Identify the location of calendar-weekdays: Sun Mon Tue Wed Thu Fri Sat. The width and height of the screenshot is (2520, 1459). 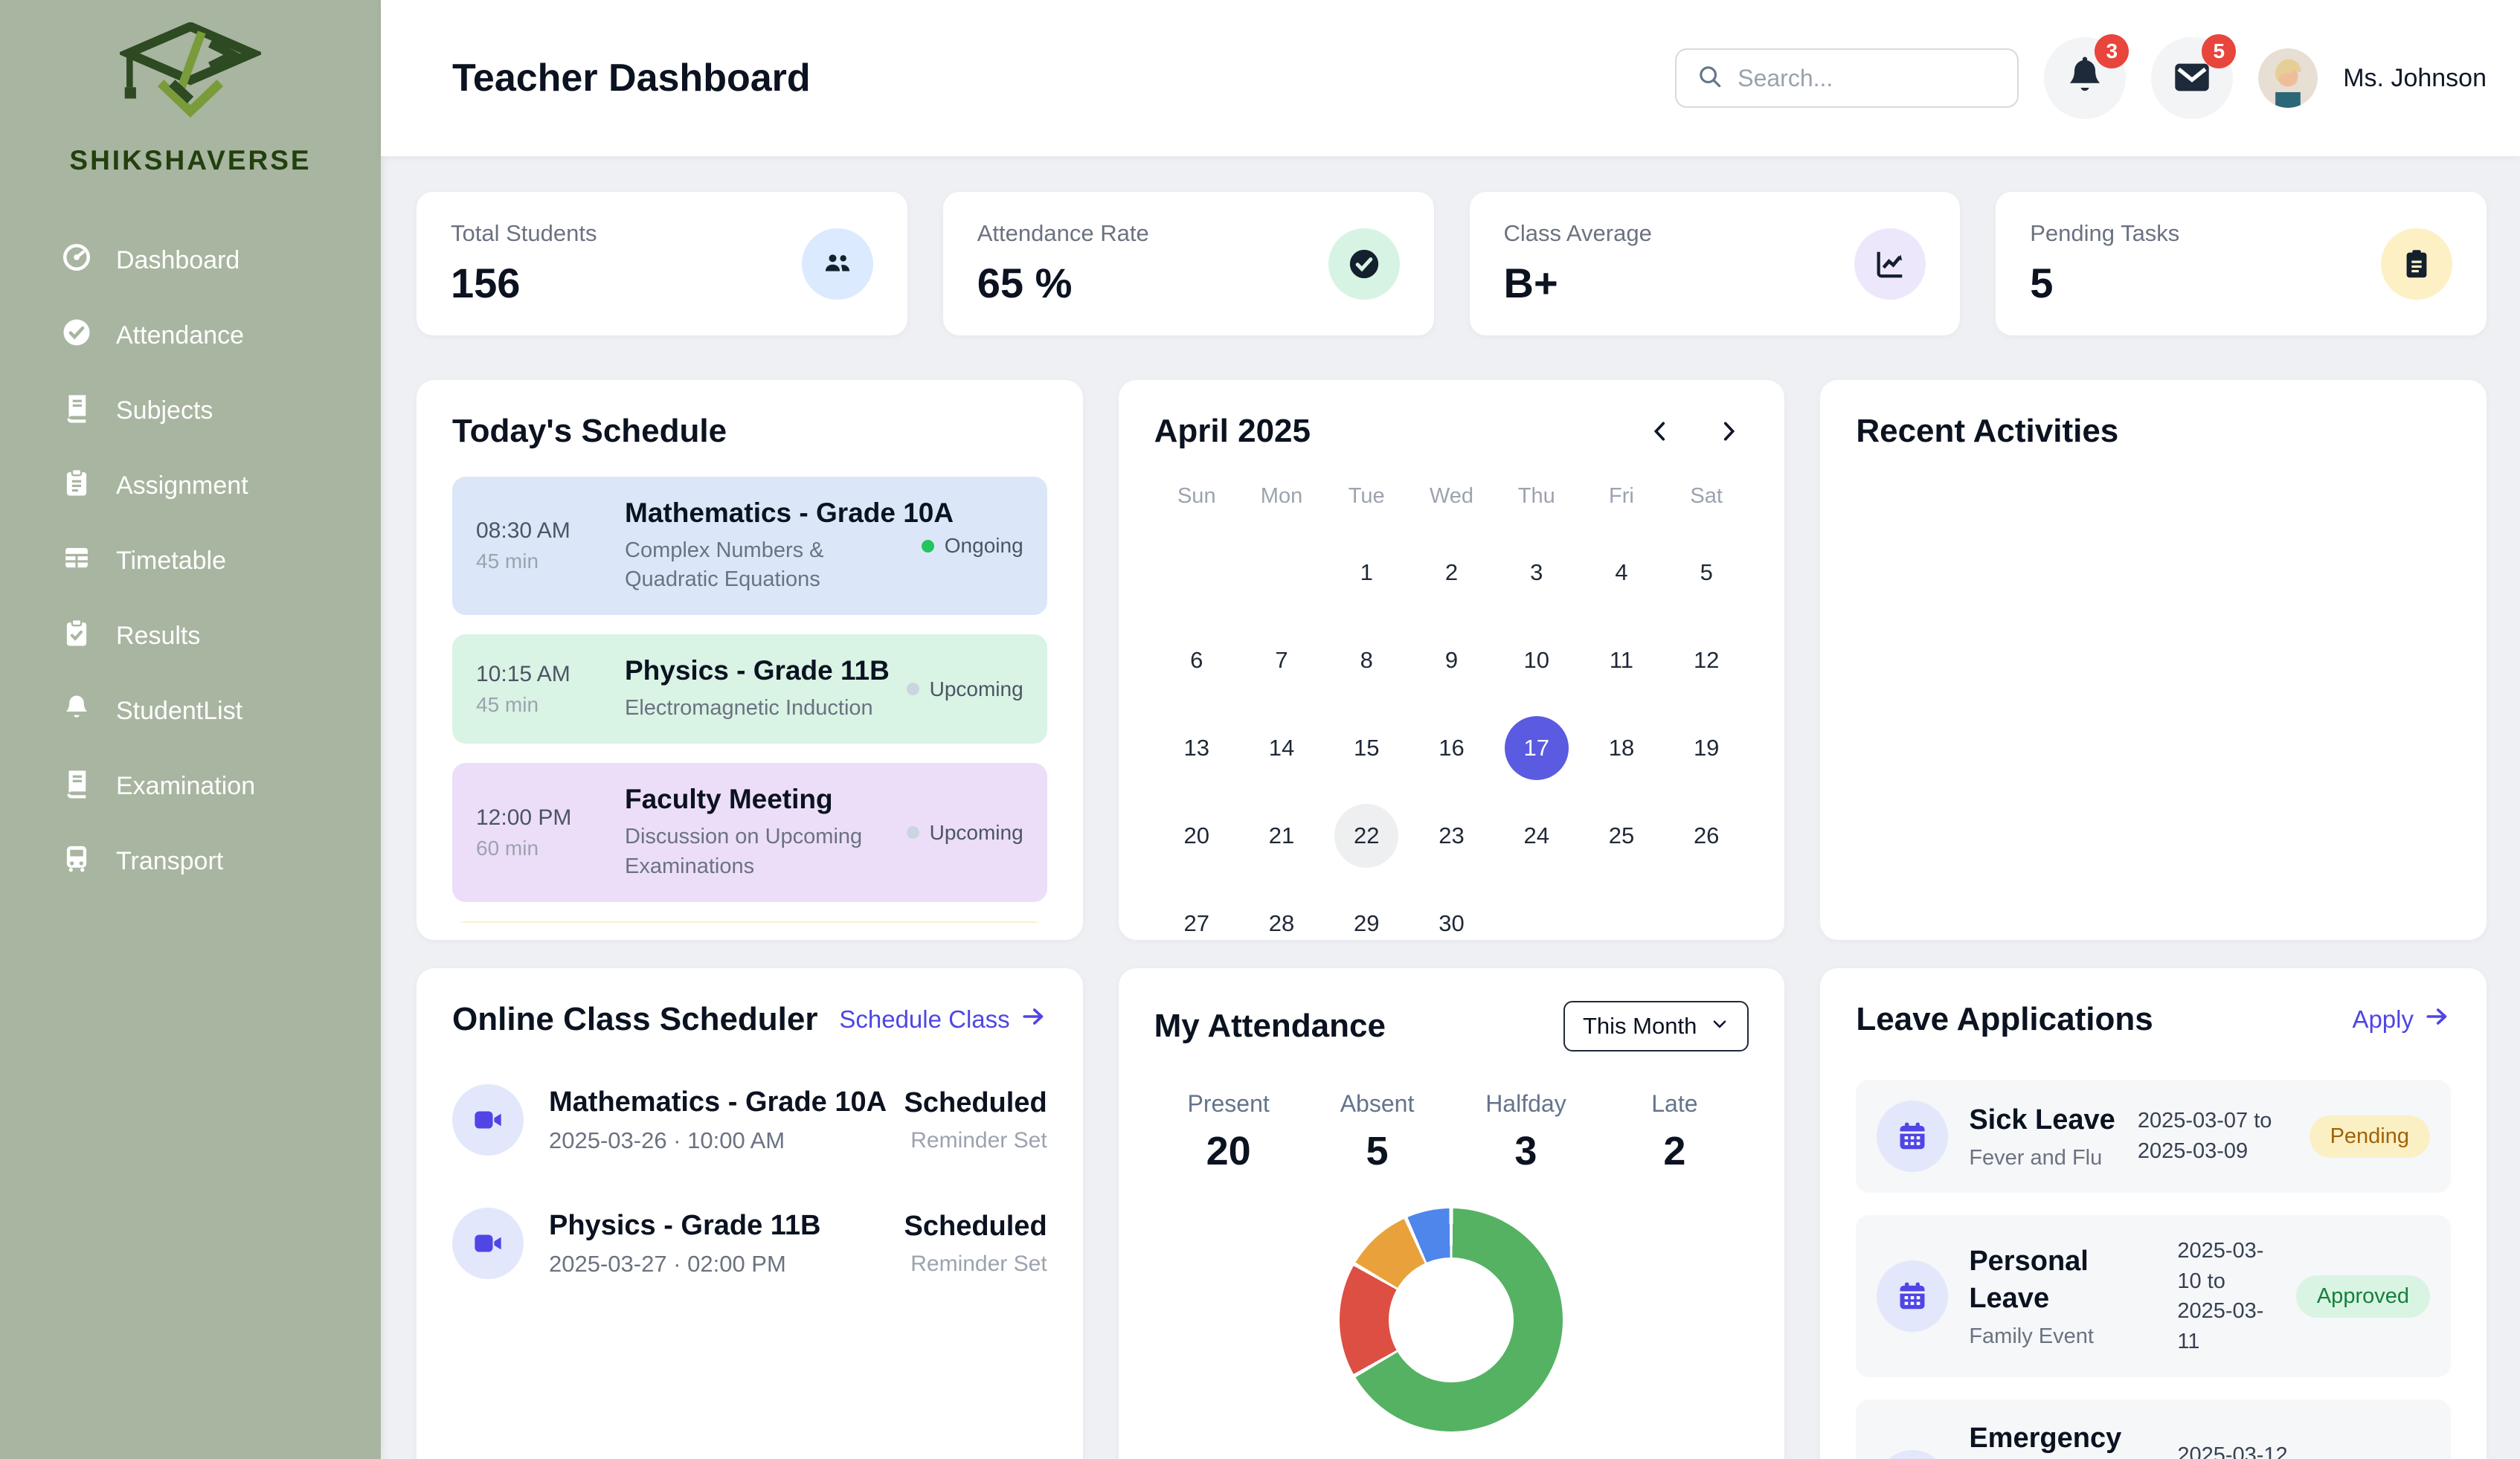
(1451, 507).